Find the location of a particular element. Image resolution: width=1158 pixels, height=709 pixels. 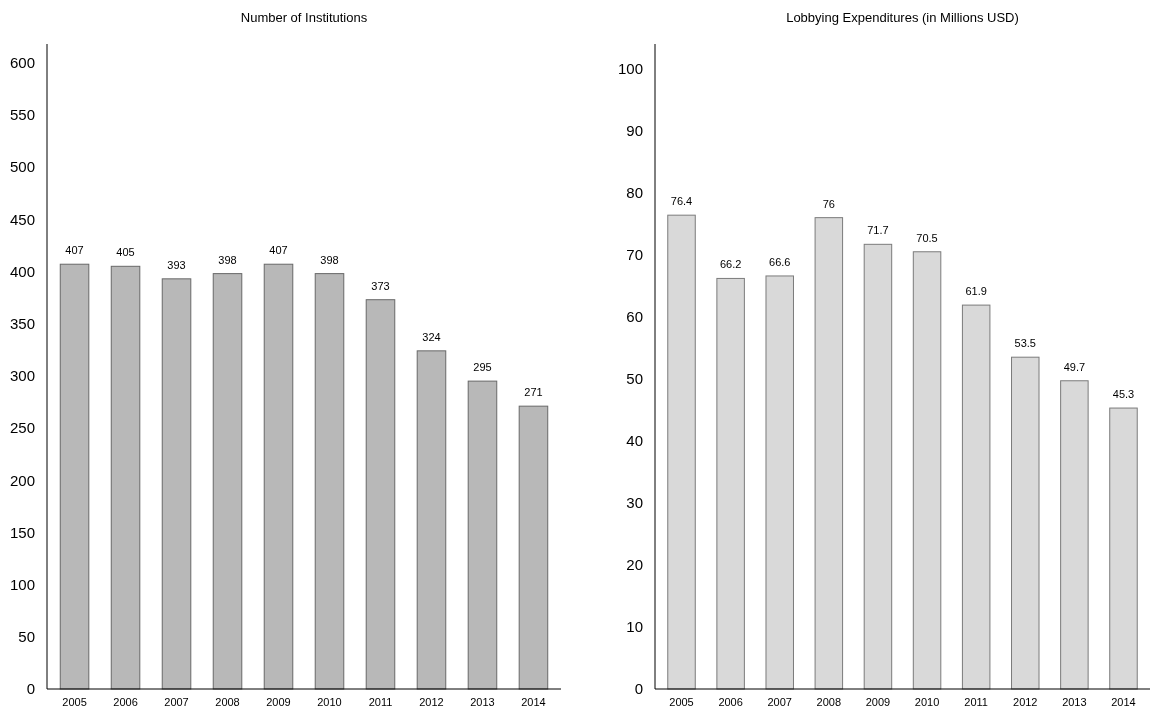

y-tick-label: 150 is located at coordinates (22, 532).